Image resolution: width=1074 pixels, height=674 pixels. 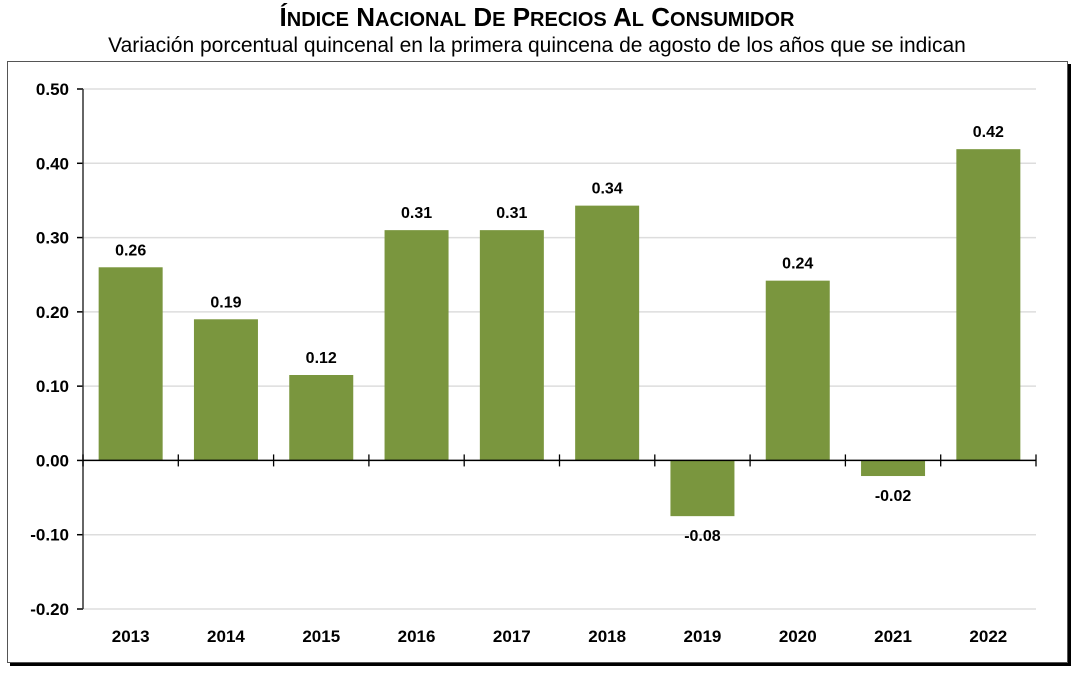 I want to click on bar-2014, so click(x=225, y=390).